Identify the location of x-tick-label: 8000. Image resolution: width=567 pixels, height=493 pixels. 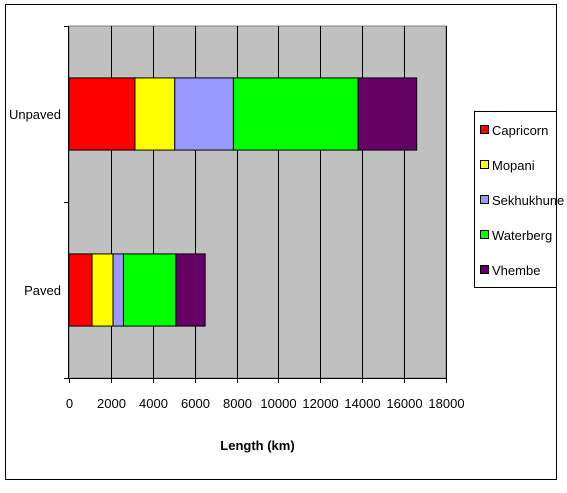
(237, 403).